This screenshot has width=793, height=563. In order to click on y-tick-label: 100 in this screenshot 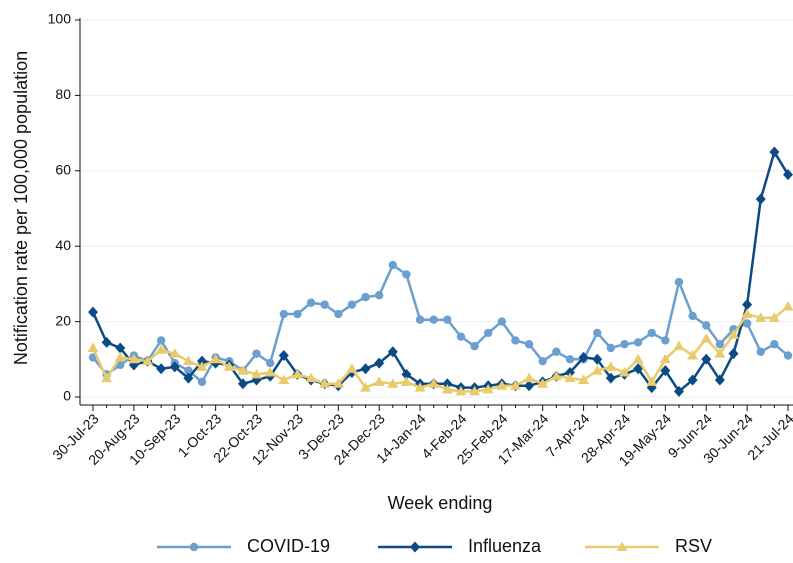, I will do `click(60, 19)`.